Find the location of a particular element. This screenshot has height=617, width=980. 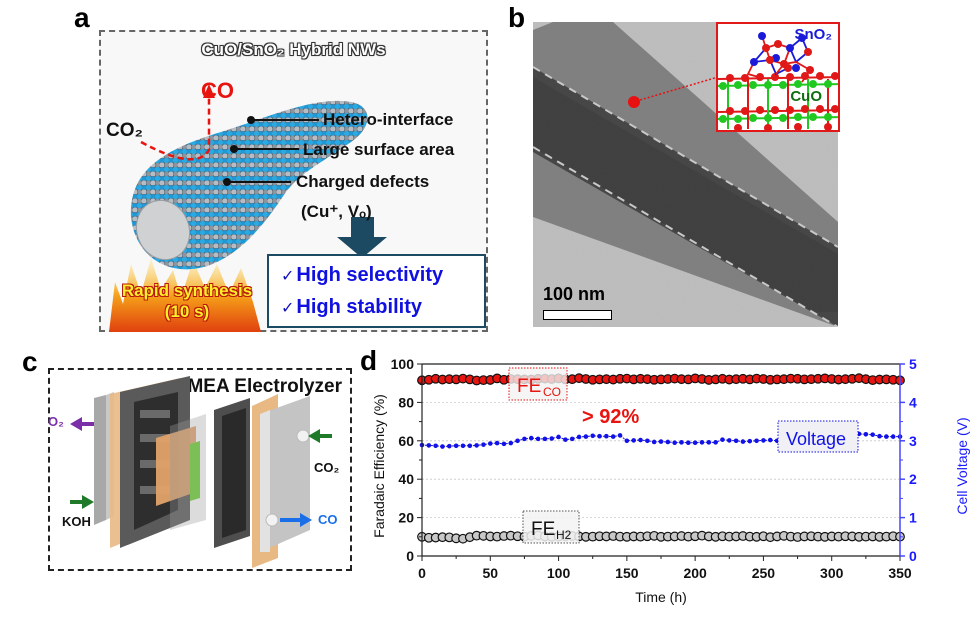

feature-large-surface-area: Large surface area is located at coordinates (379, 149).